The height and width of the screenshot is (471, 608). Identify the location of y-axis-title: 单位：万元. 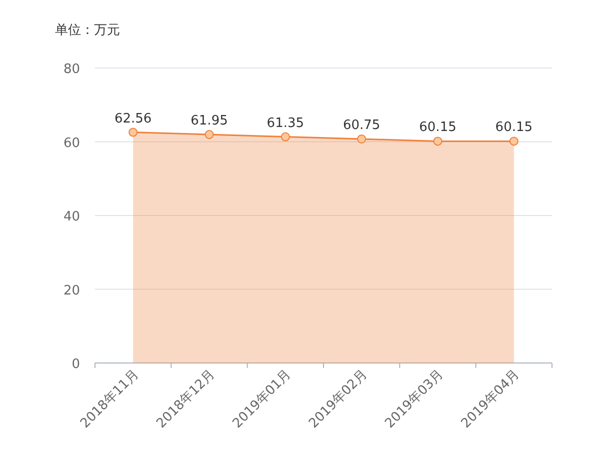
(87, 30).